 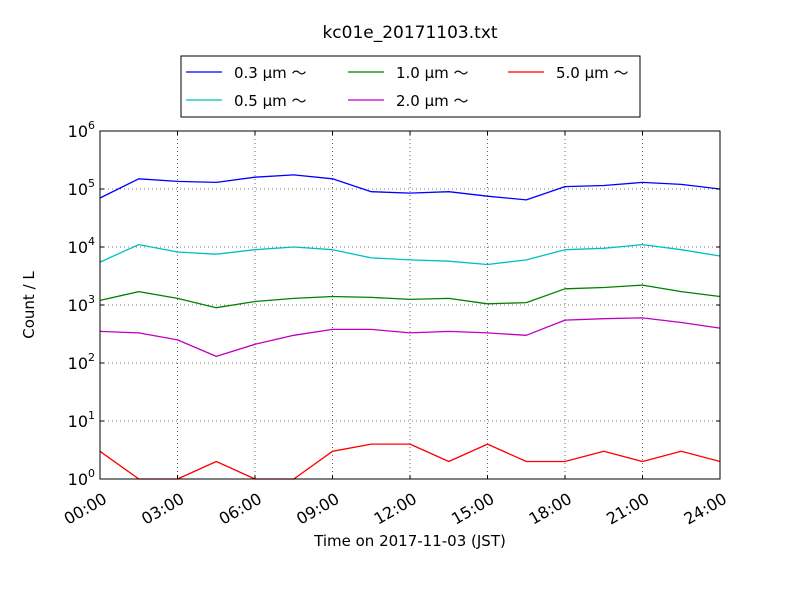 I want to click on legend-box, so click(x=410, y=86).